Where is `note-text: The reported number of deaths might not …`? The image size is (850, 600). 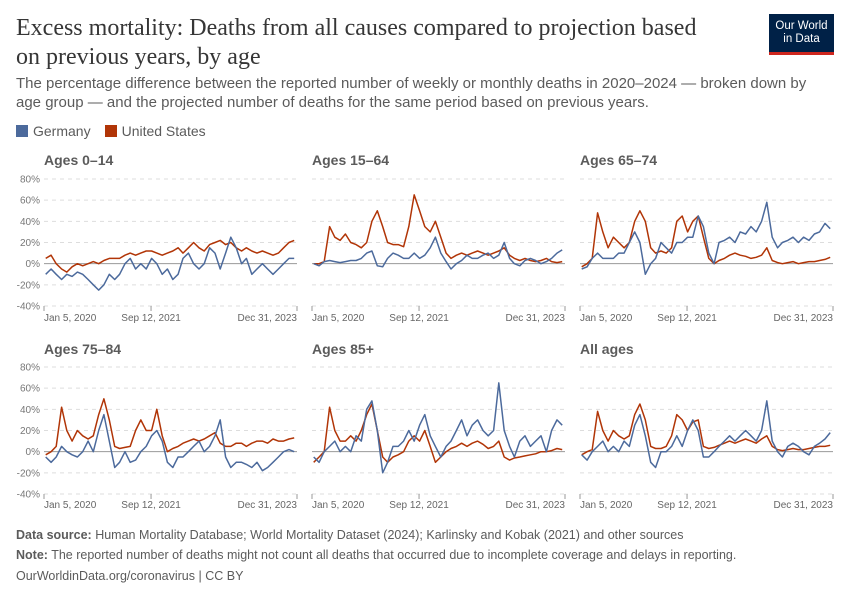 note-text: The reported number of deaths might not … is located at coordinates (392, 555).